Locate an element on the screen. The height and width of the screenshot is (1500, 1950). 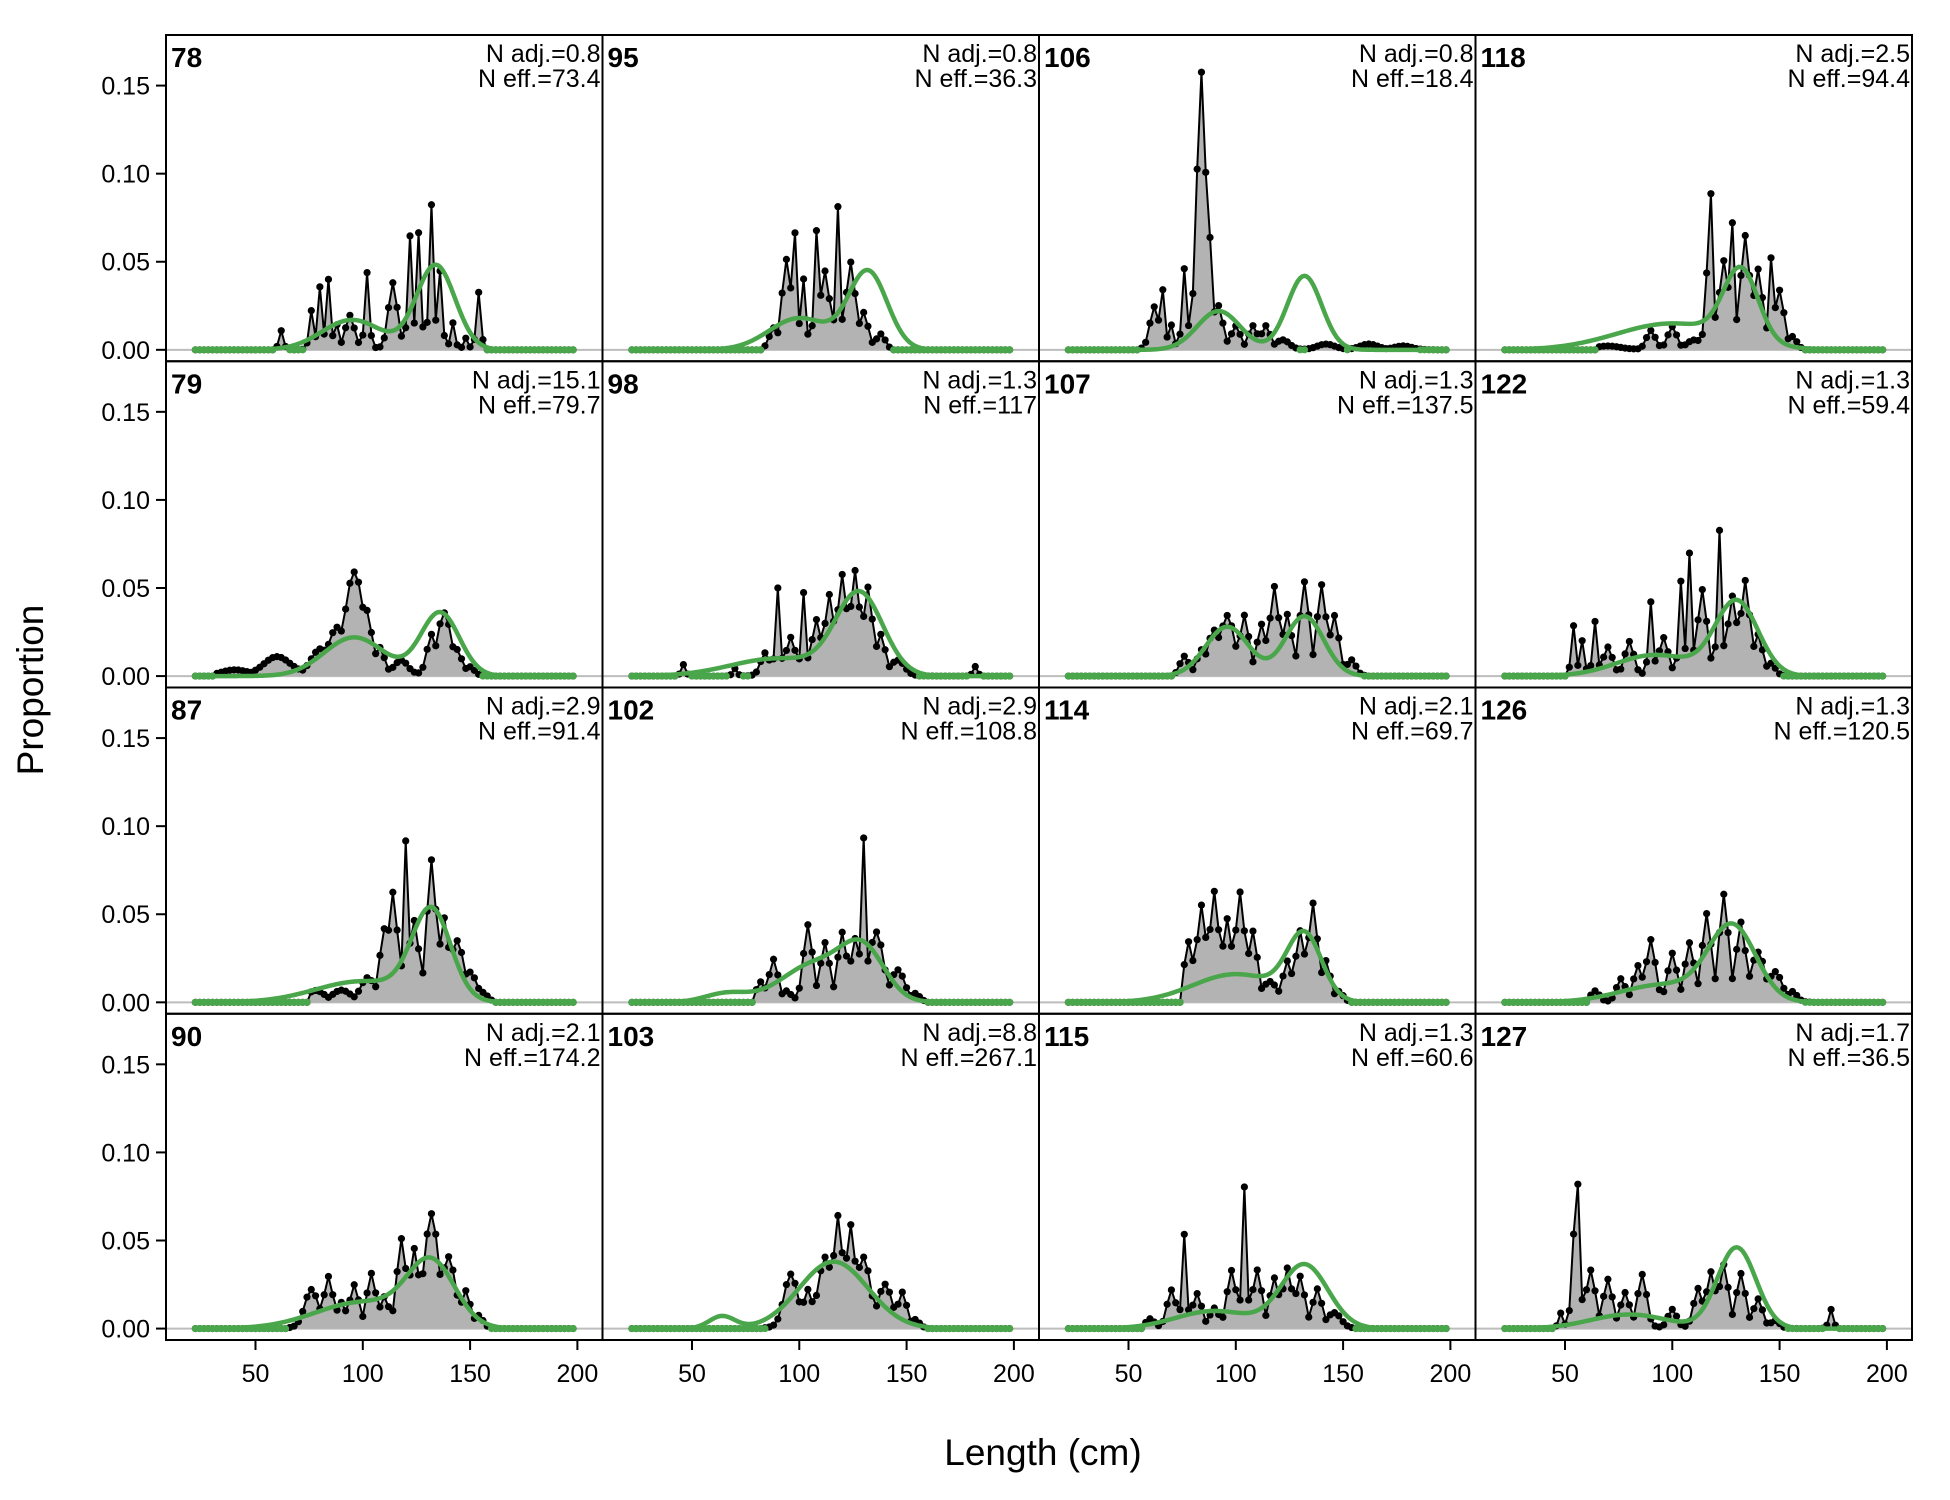
panel-n-adj: N adj.=1.3 is located at coordinates (1416, 1033).